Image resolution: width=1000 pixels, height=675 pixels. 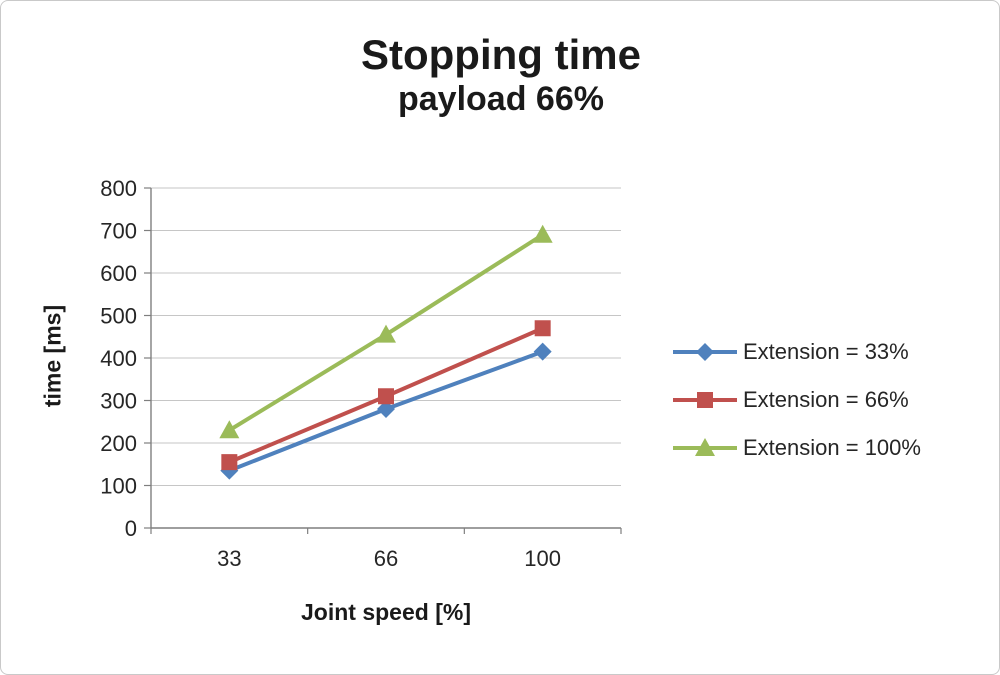 I want to click on y-tick-label: 0, so click(x=131, y=528).